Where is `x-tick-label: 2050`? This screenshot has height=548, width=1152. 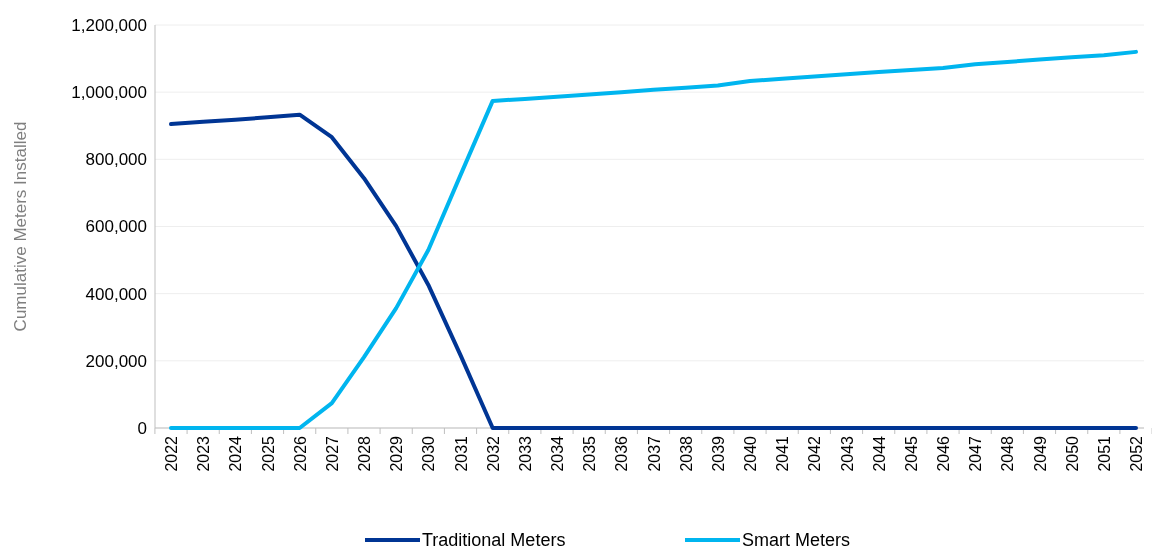
x-tick-label: 2050 is located at coordinates (1072, 453).